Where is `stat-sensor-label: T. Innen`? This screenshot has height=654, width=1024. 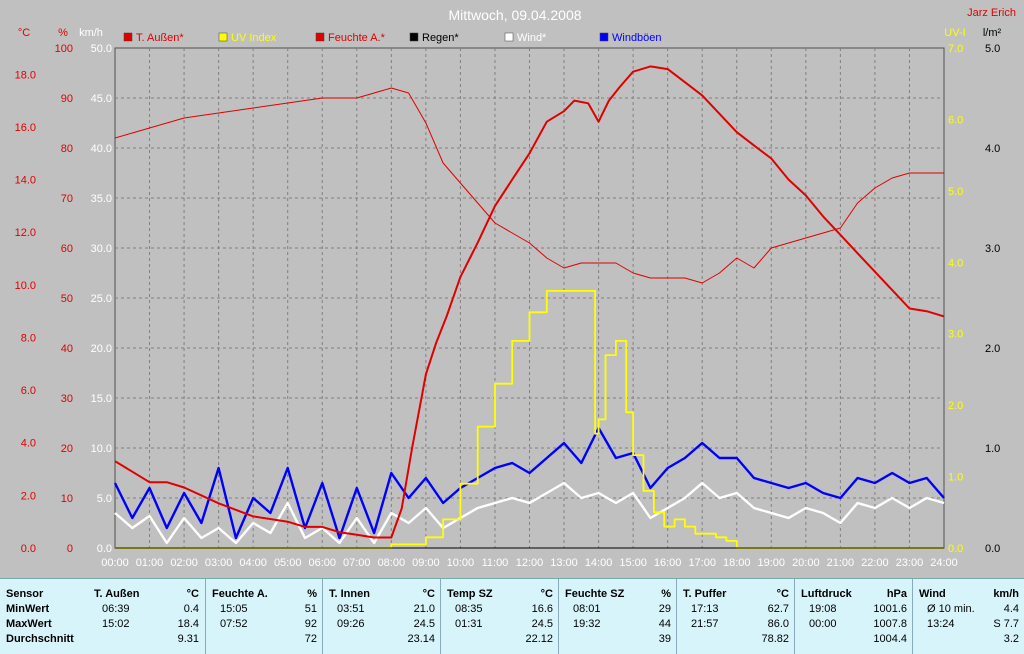 stat-sensor-label: T. Innen is located at coordinates (349, 594).